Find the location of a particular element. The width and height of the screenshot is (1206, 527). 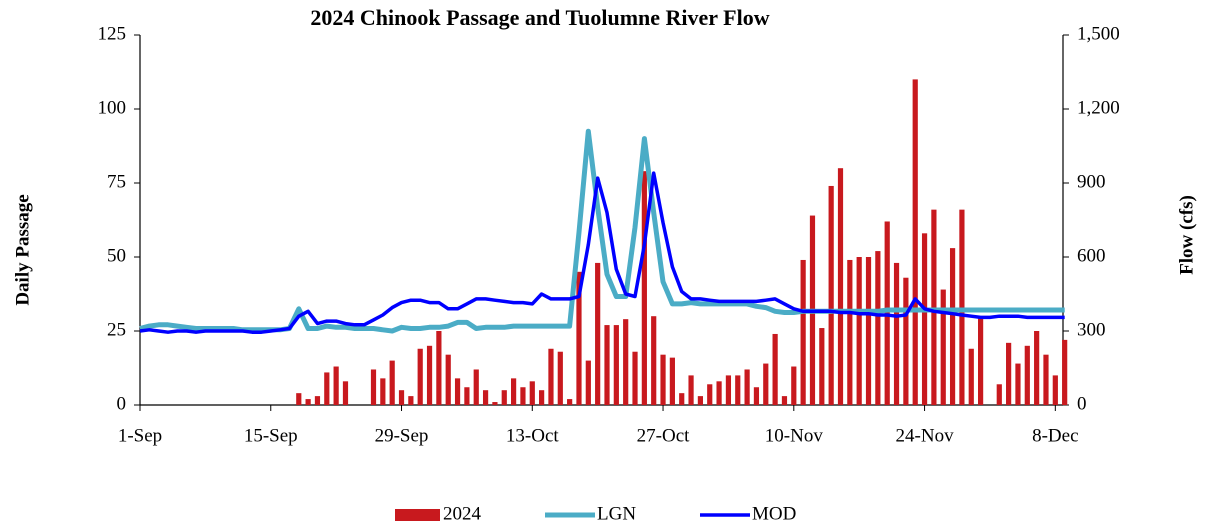

y-tick-label: 50 is located at coordinates (116, 255).